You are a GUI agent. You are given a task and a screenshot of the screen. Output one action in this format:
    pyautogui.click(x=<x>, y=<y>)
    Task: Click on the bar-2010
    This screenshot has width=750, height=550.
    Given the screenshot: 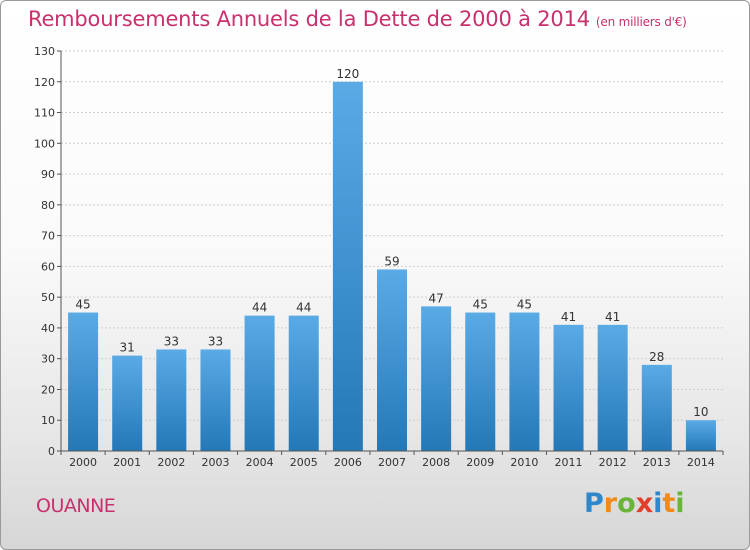 What is the action you would take?
    pyautogui.click(x=524, y=381)
    